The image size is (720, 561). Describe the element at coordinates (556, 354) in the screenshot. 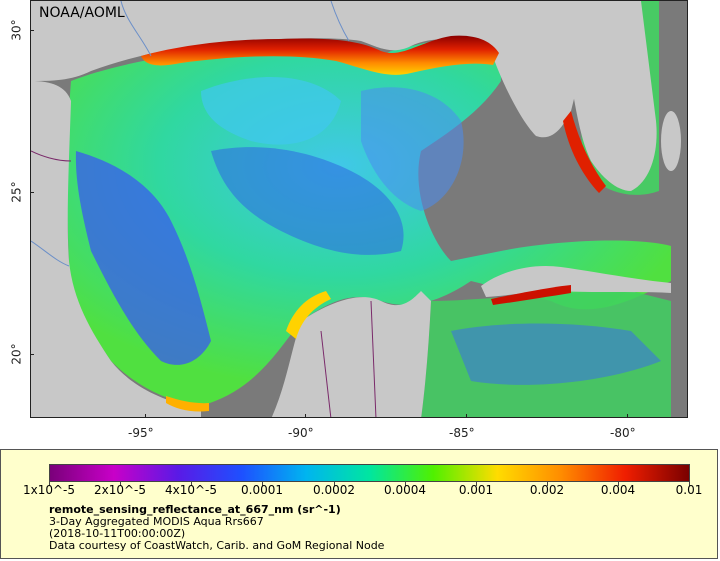

I see `caribbean-blue` at that location.